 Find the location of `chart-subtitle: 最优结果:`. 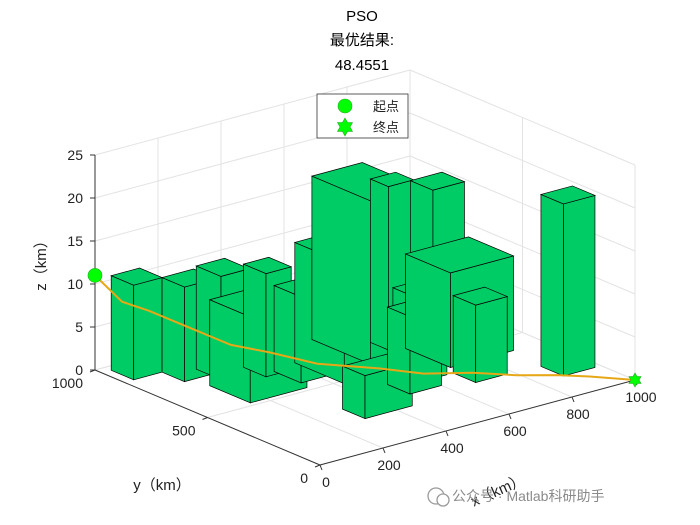

chart-subtitle: 最优结果: is located at coordinates (362, 40).